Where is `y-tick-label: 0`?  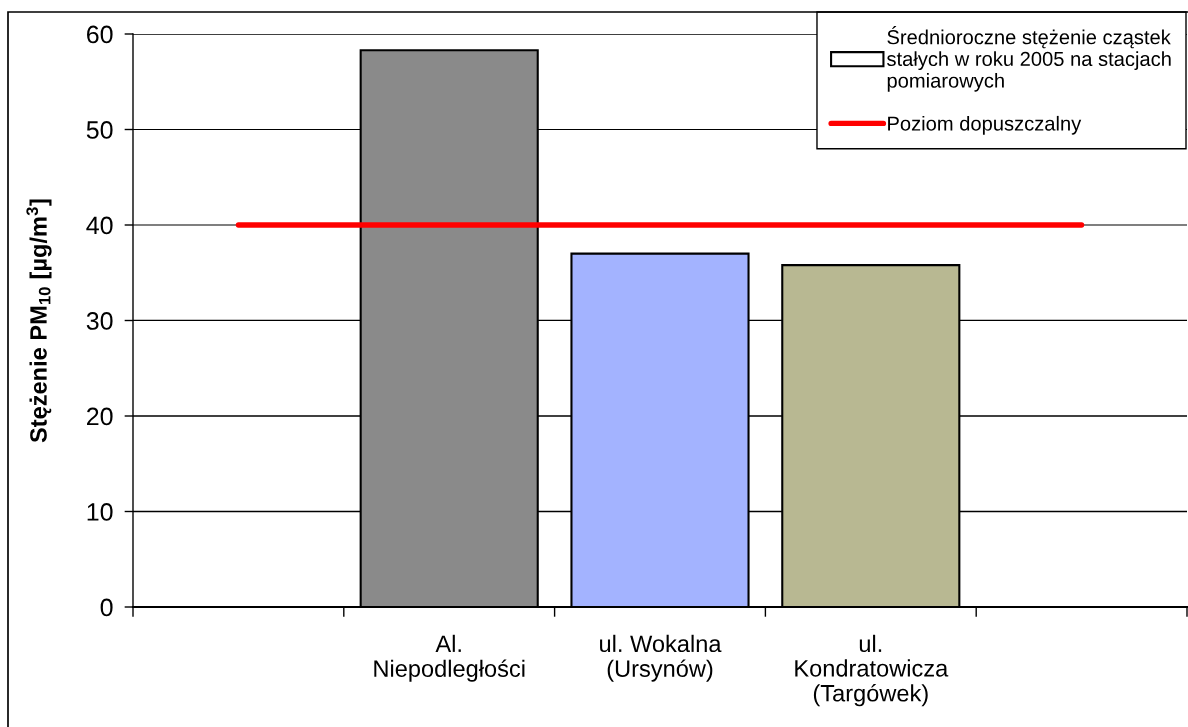
y-tick-label: 0 is located at coordinates (106, 607).